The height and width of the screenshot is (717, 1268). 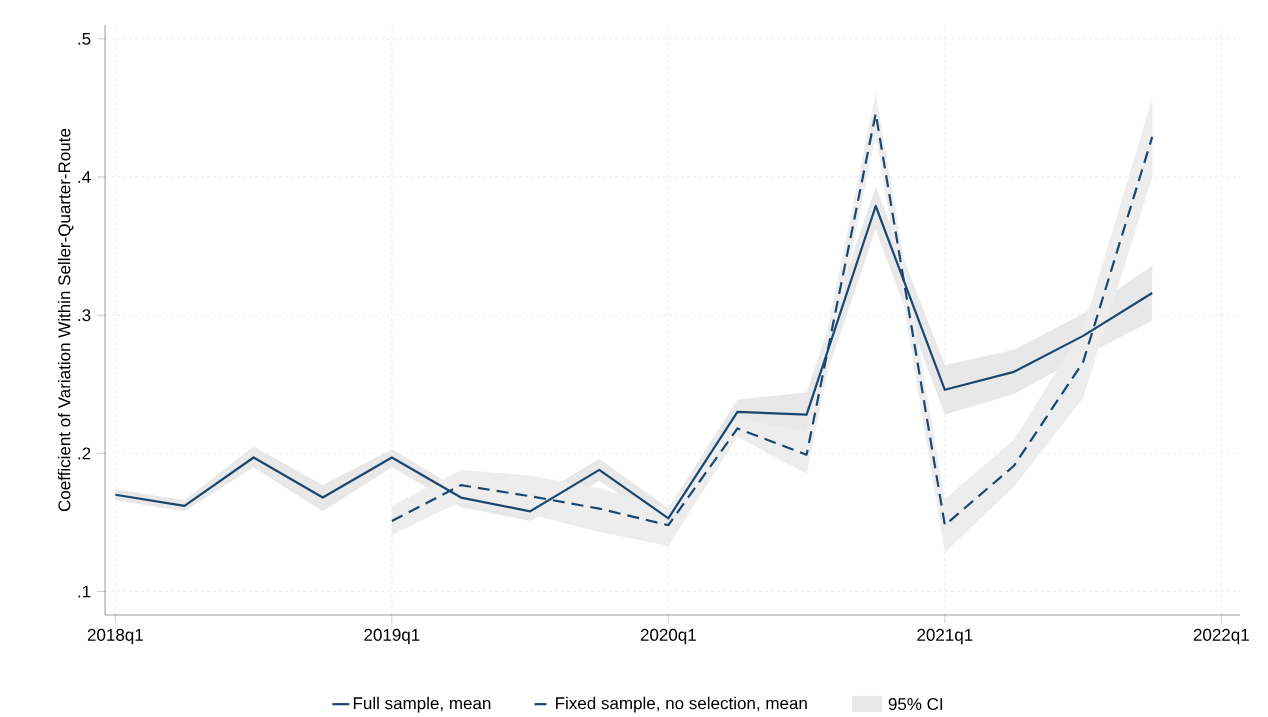 What do you see at coordinates (945, 636) in the screenshot?
I see `x-tick-label: 2021q1` at bounding box center [945, 636].